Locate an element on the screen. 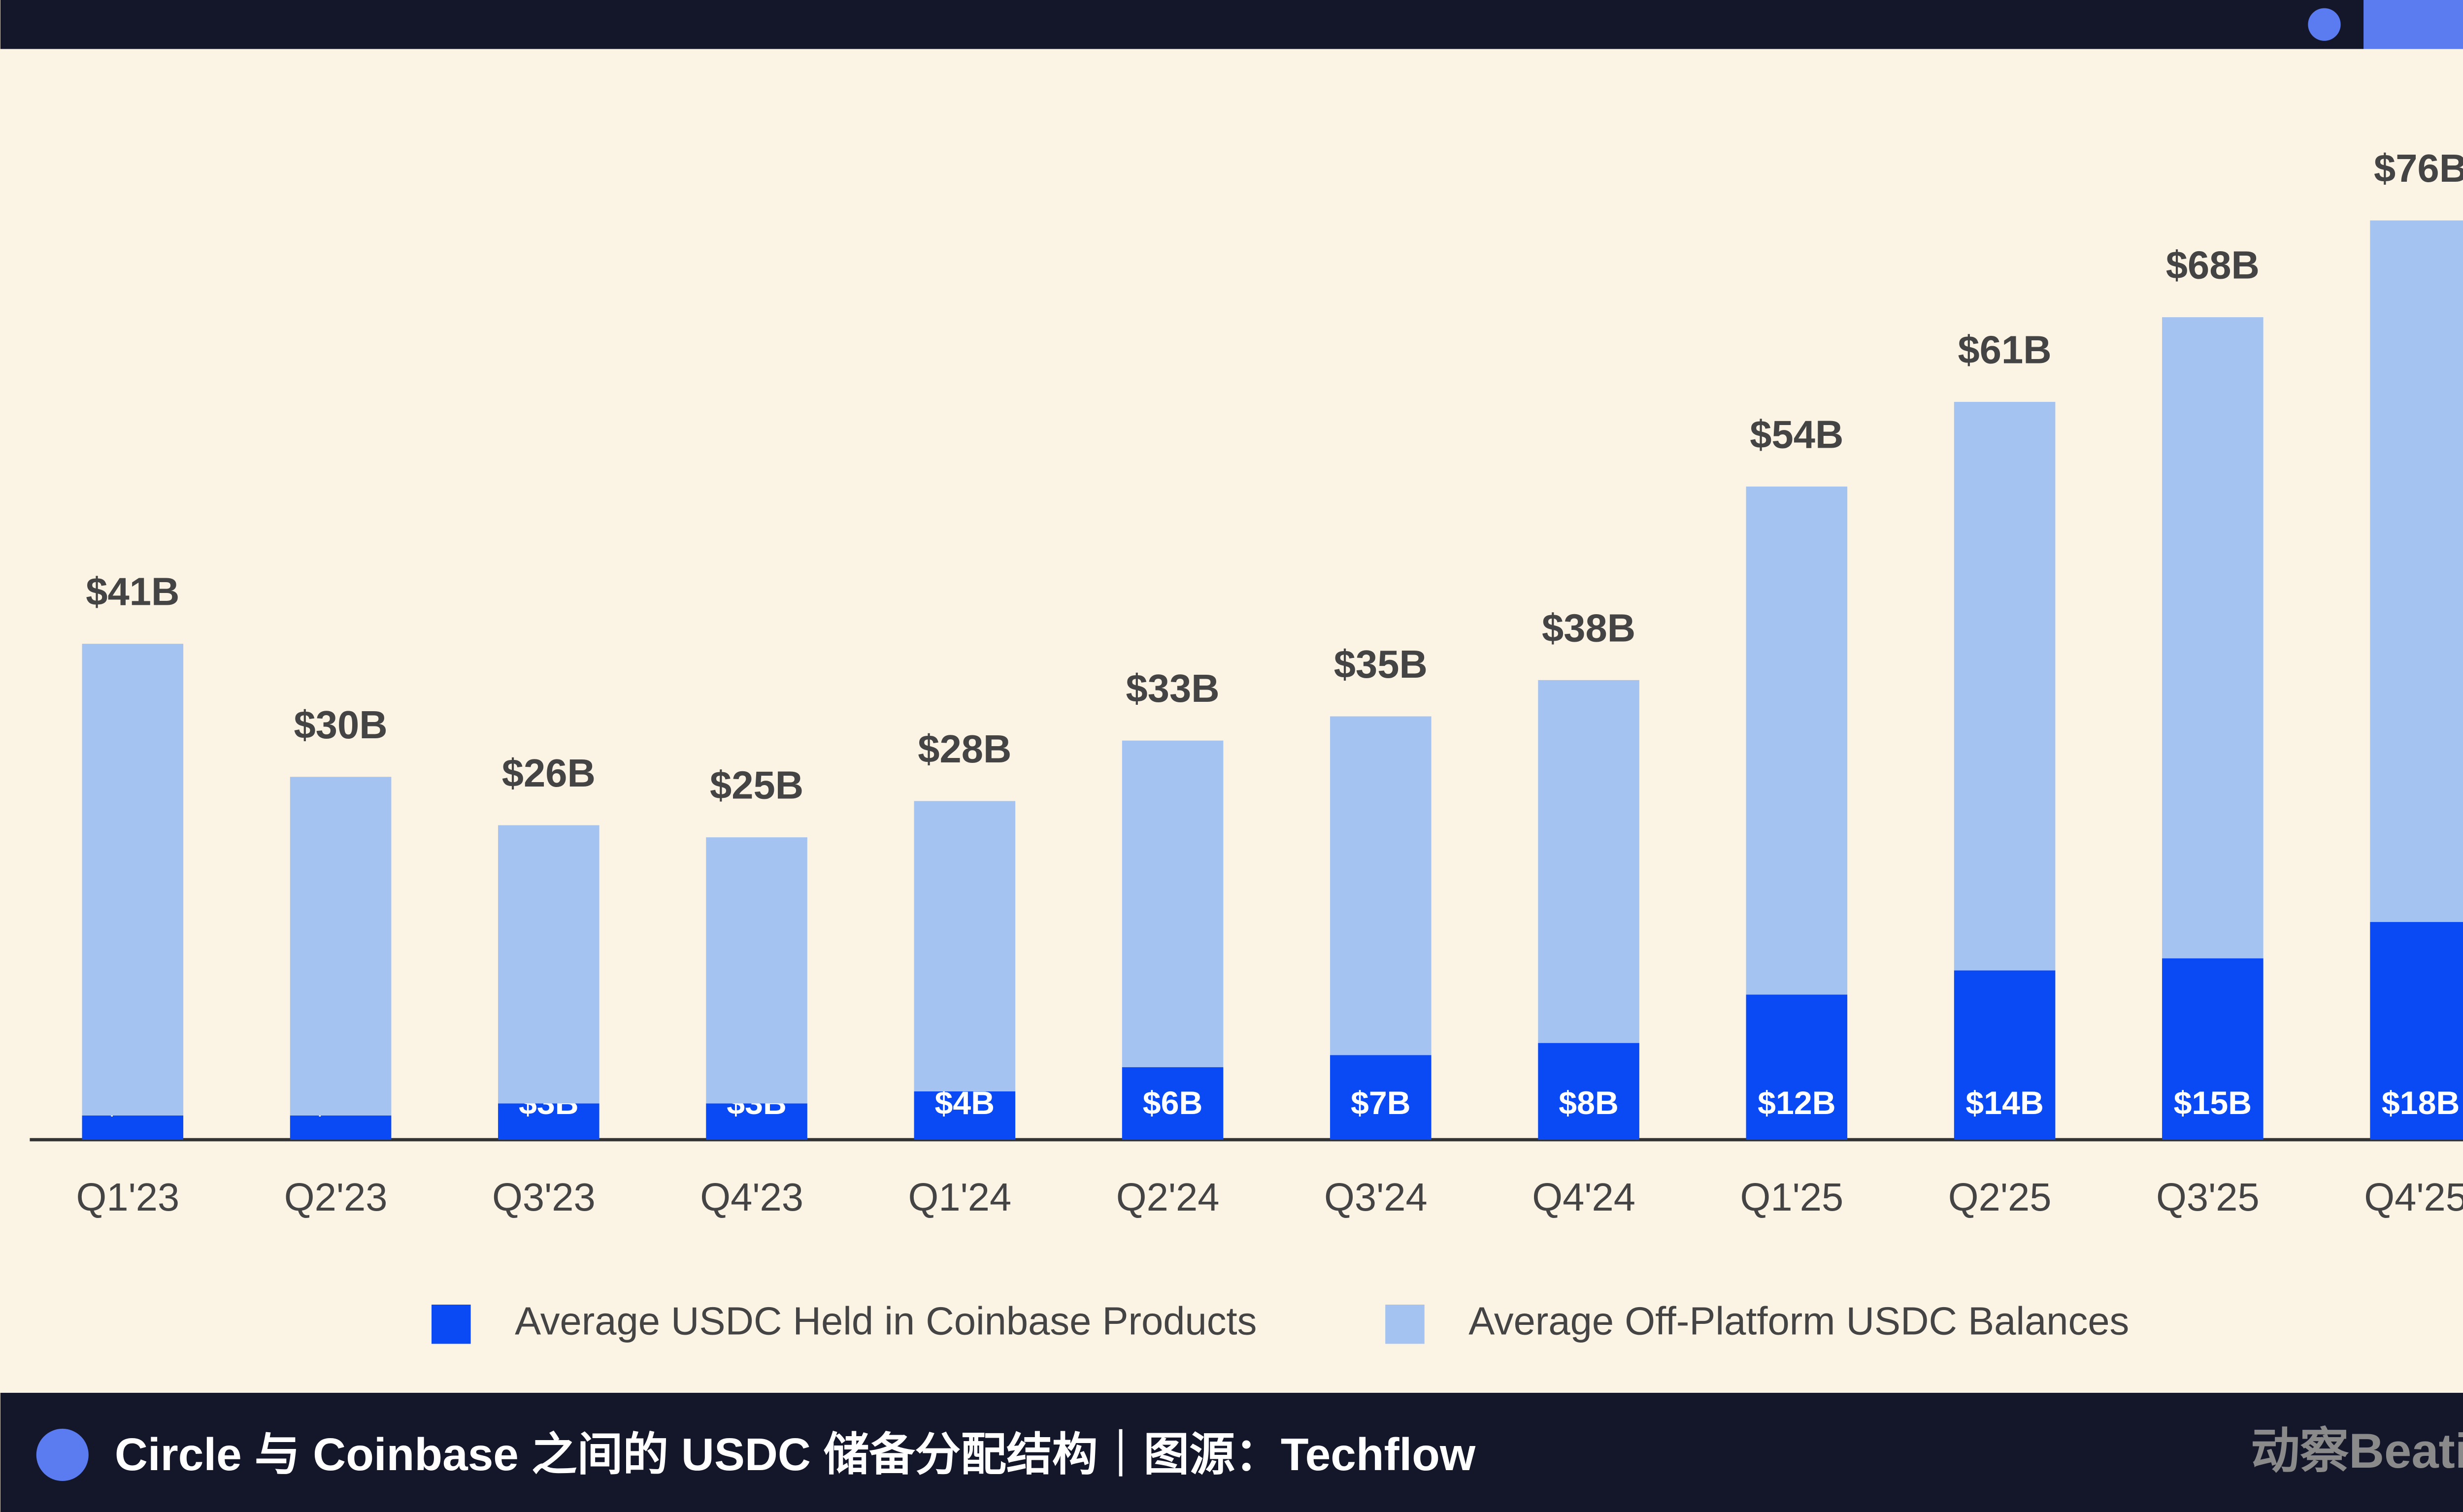  value-label: $8B is located at coordinates (1589, 1103).